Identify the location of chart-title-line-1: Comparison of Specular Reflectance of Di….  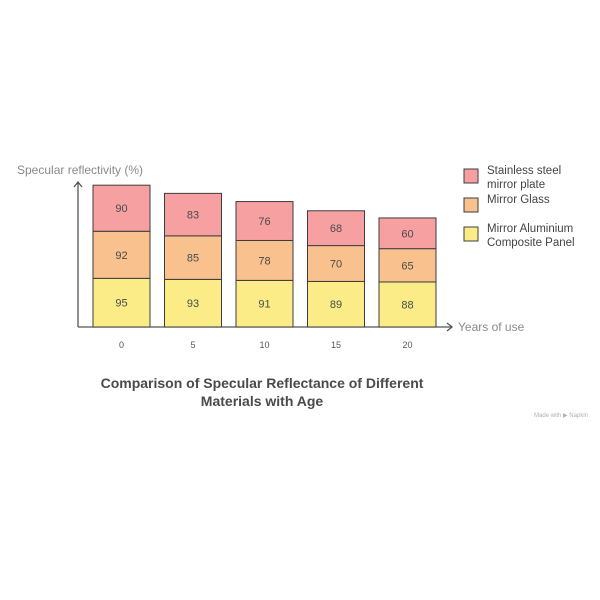
(262, 383).